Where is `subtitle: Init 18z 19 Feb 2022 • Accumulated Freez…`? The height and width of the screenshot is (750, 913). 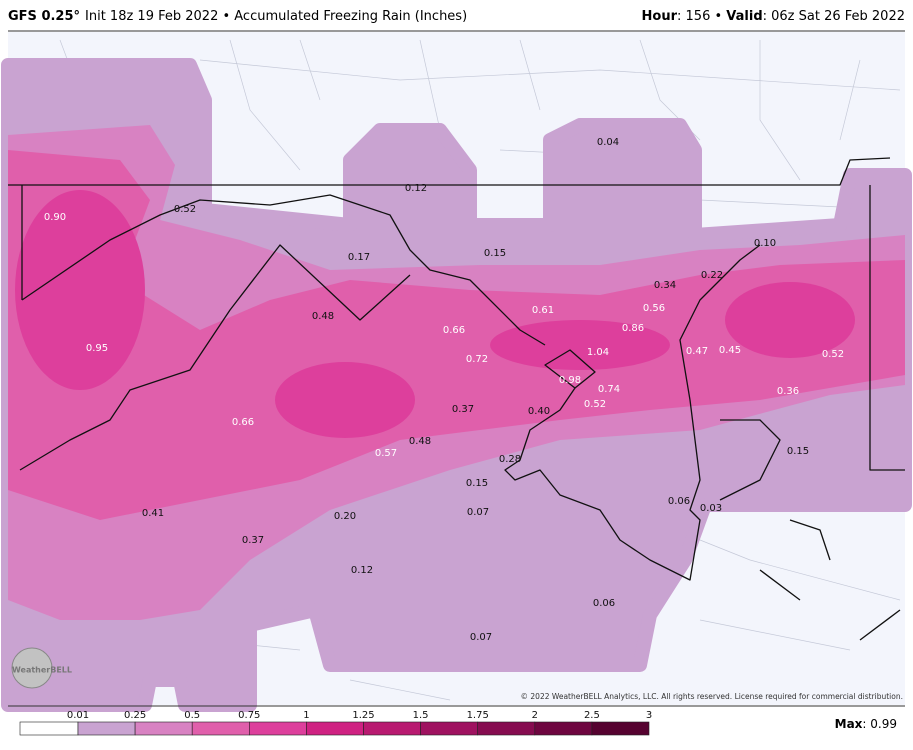
subtitle: Init 18z 19 Feb 2022 • Accumulated Freez… is located at coordinates (276, 16).